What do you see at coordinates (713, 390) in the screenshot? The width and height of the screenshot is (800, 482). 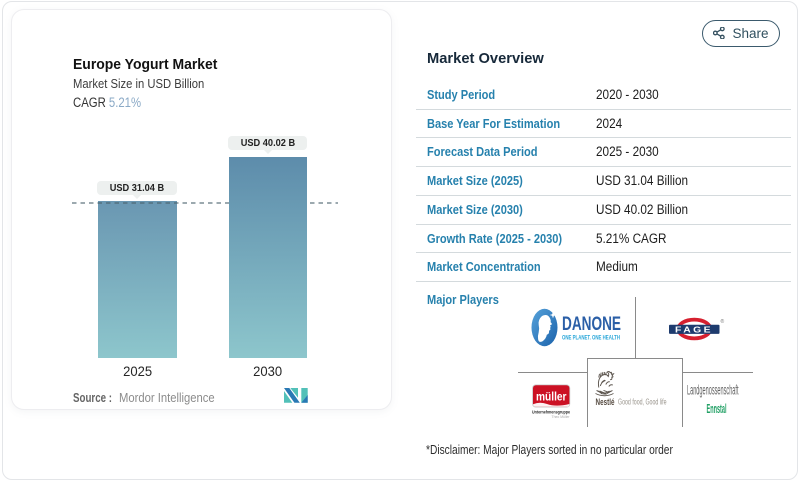 I see `svg-text: Landgenossenschaft` at bounding box center [713, 390].